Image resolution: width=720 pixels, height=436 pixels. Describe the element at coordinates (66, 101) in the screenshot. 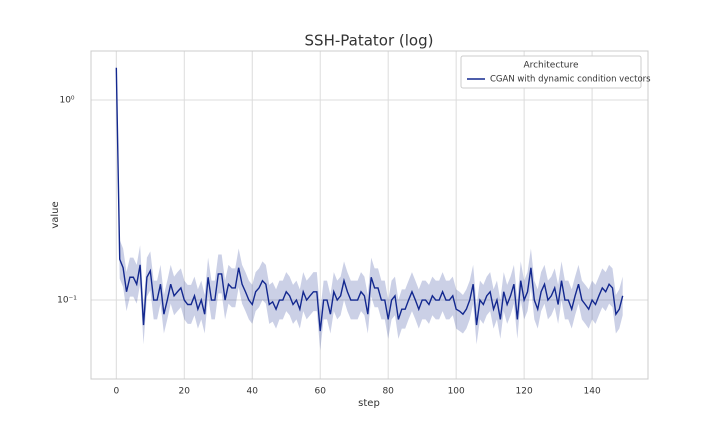

I see `y-tick-label: 10⁰` at that location.